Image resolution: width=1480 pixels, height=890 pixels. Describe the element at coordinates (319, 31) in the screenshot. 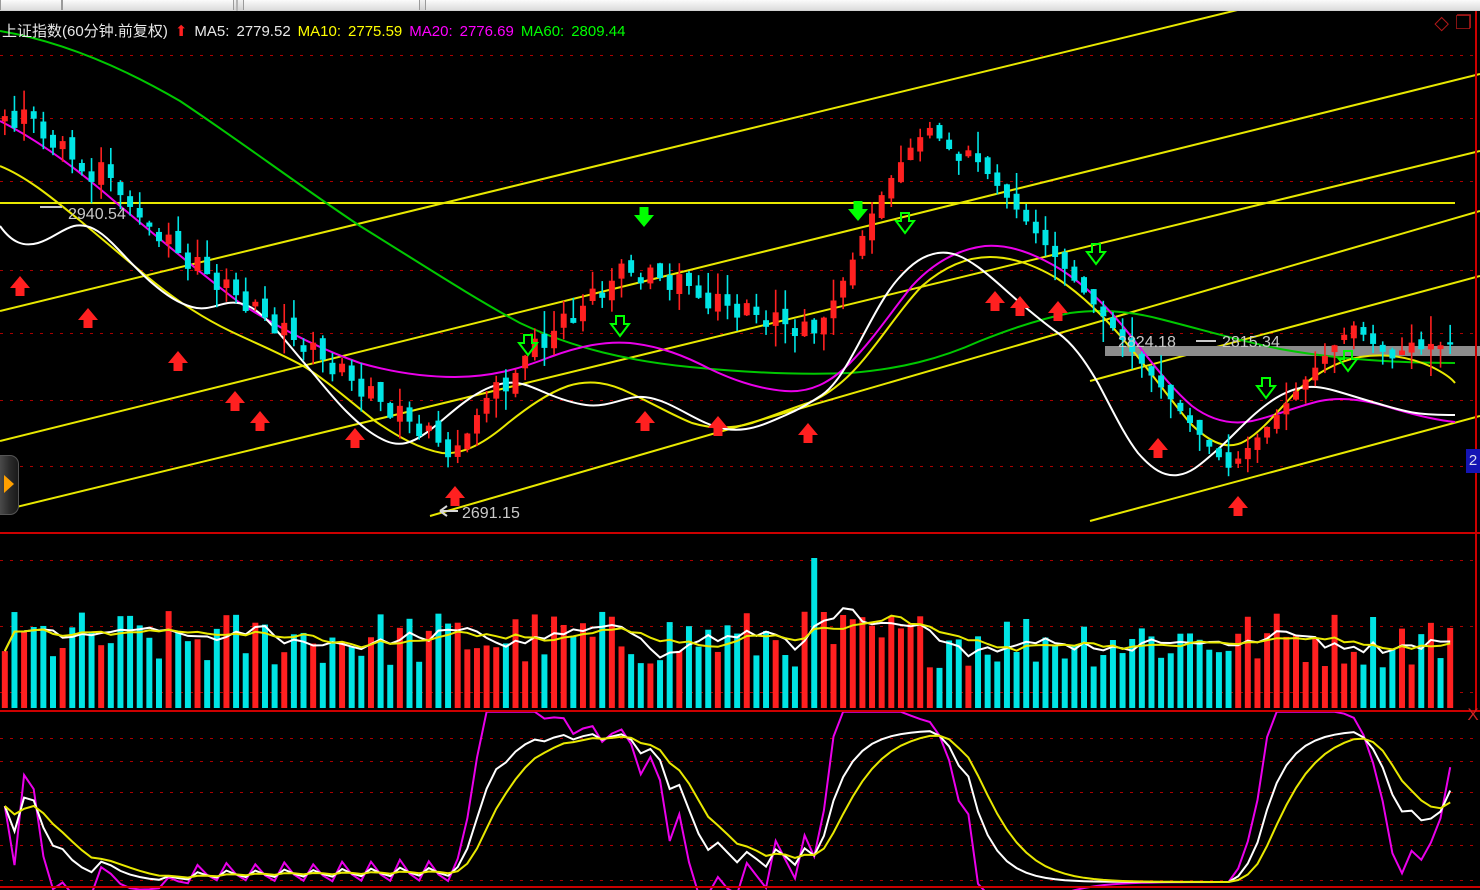

I see `ma10-label: MA10:` at that location.